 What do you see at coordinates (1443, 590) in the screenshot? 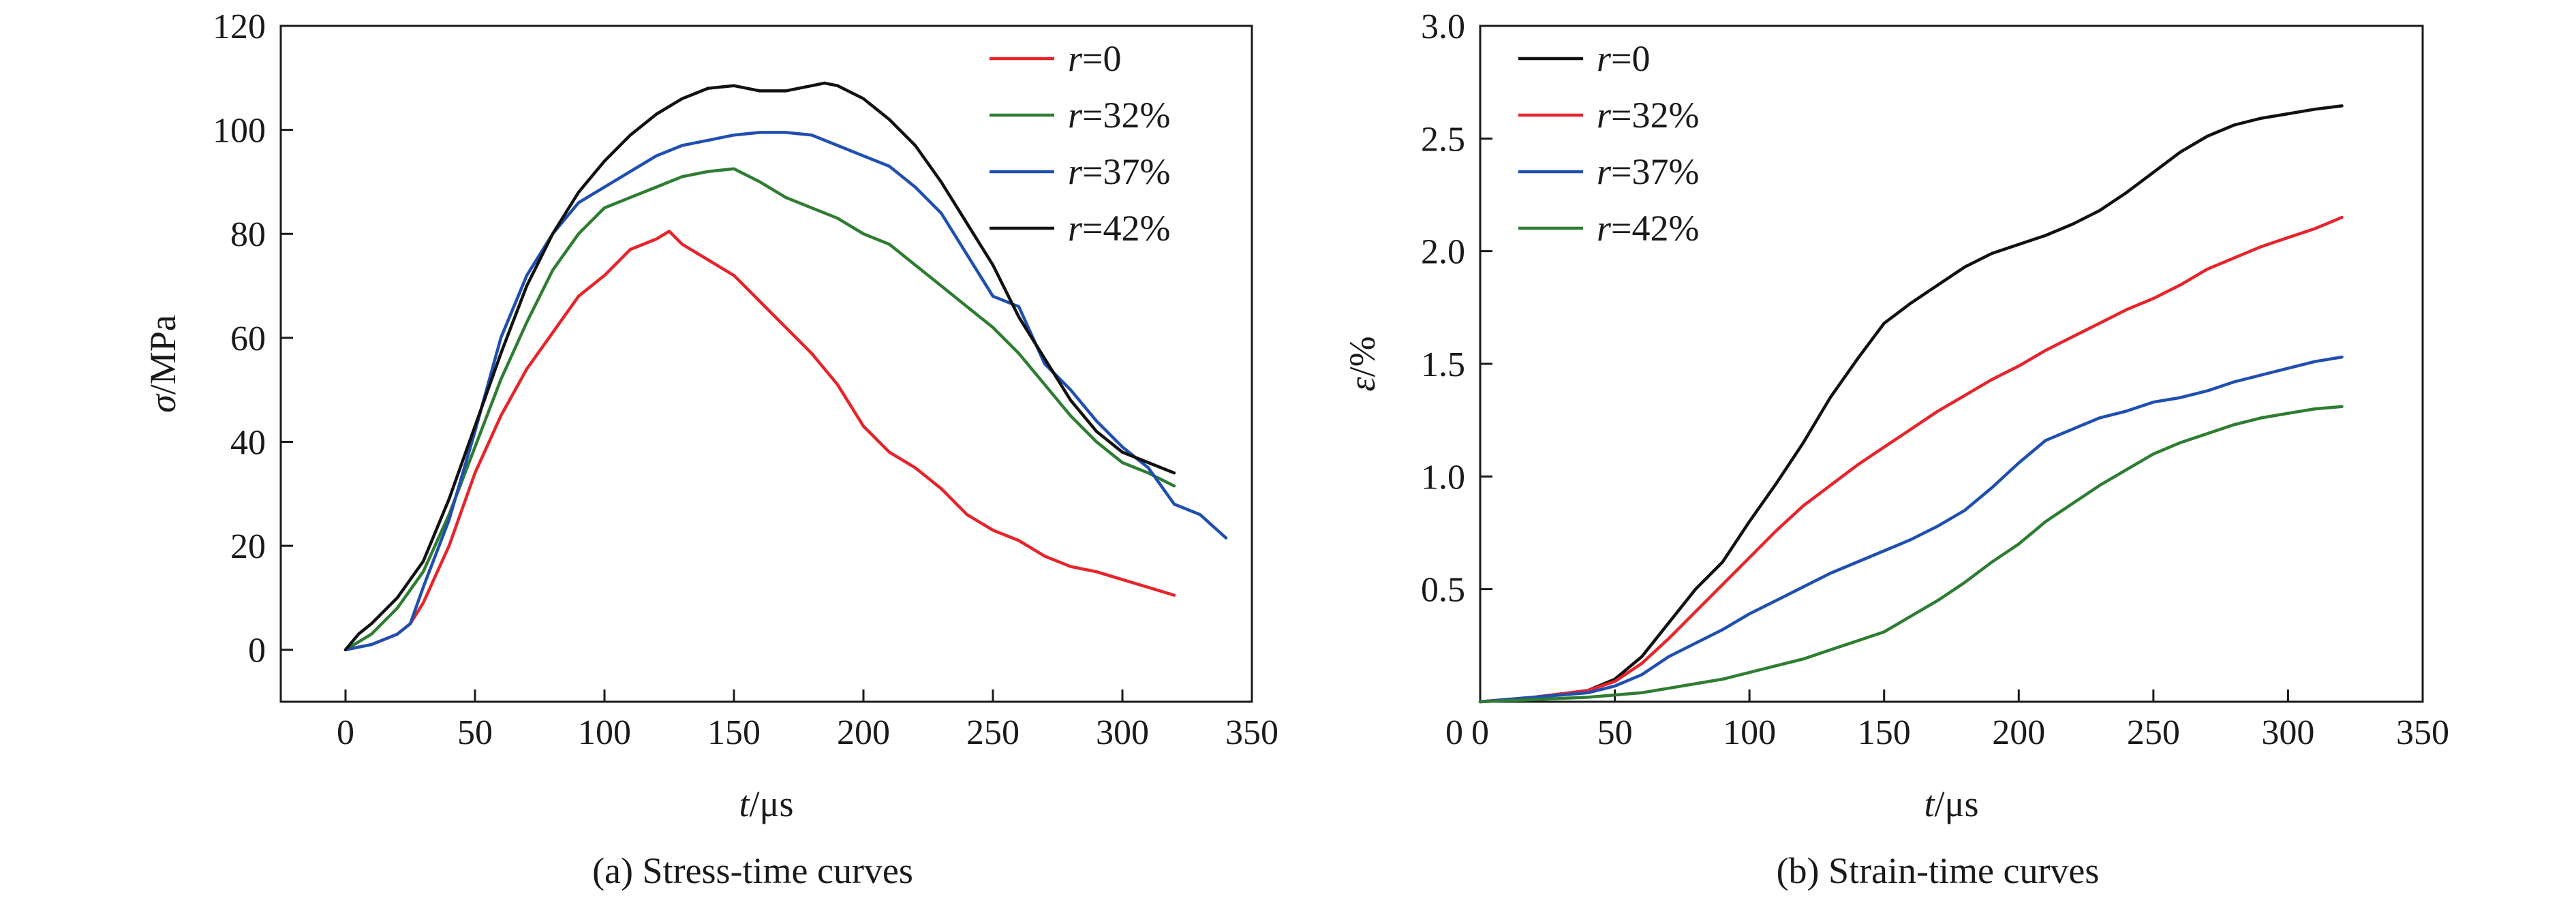
I see `y-tick-label: 0.5` at bounding box center [1443, 590].